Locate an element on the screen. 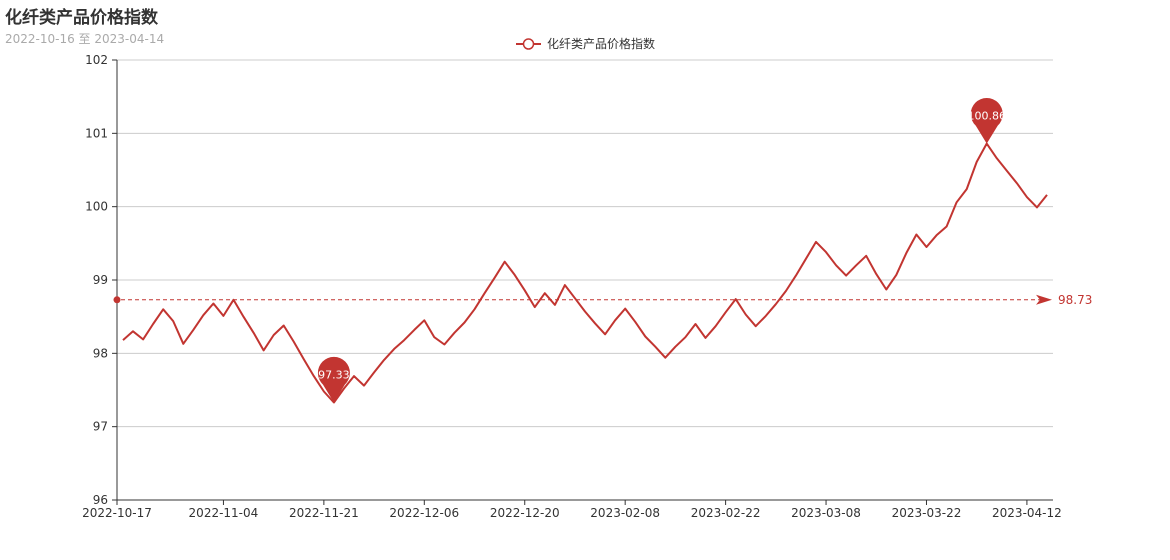 The image size is (1170, 560). x-tick-label: 2022-11-04 is located at coordinates (224, 513).